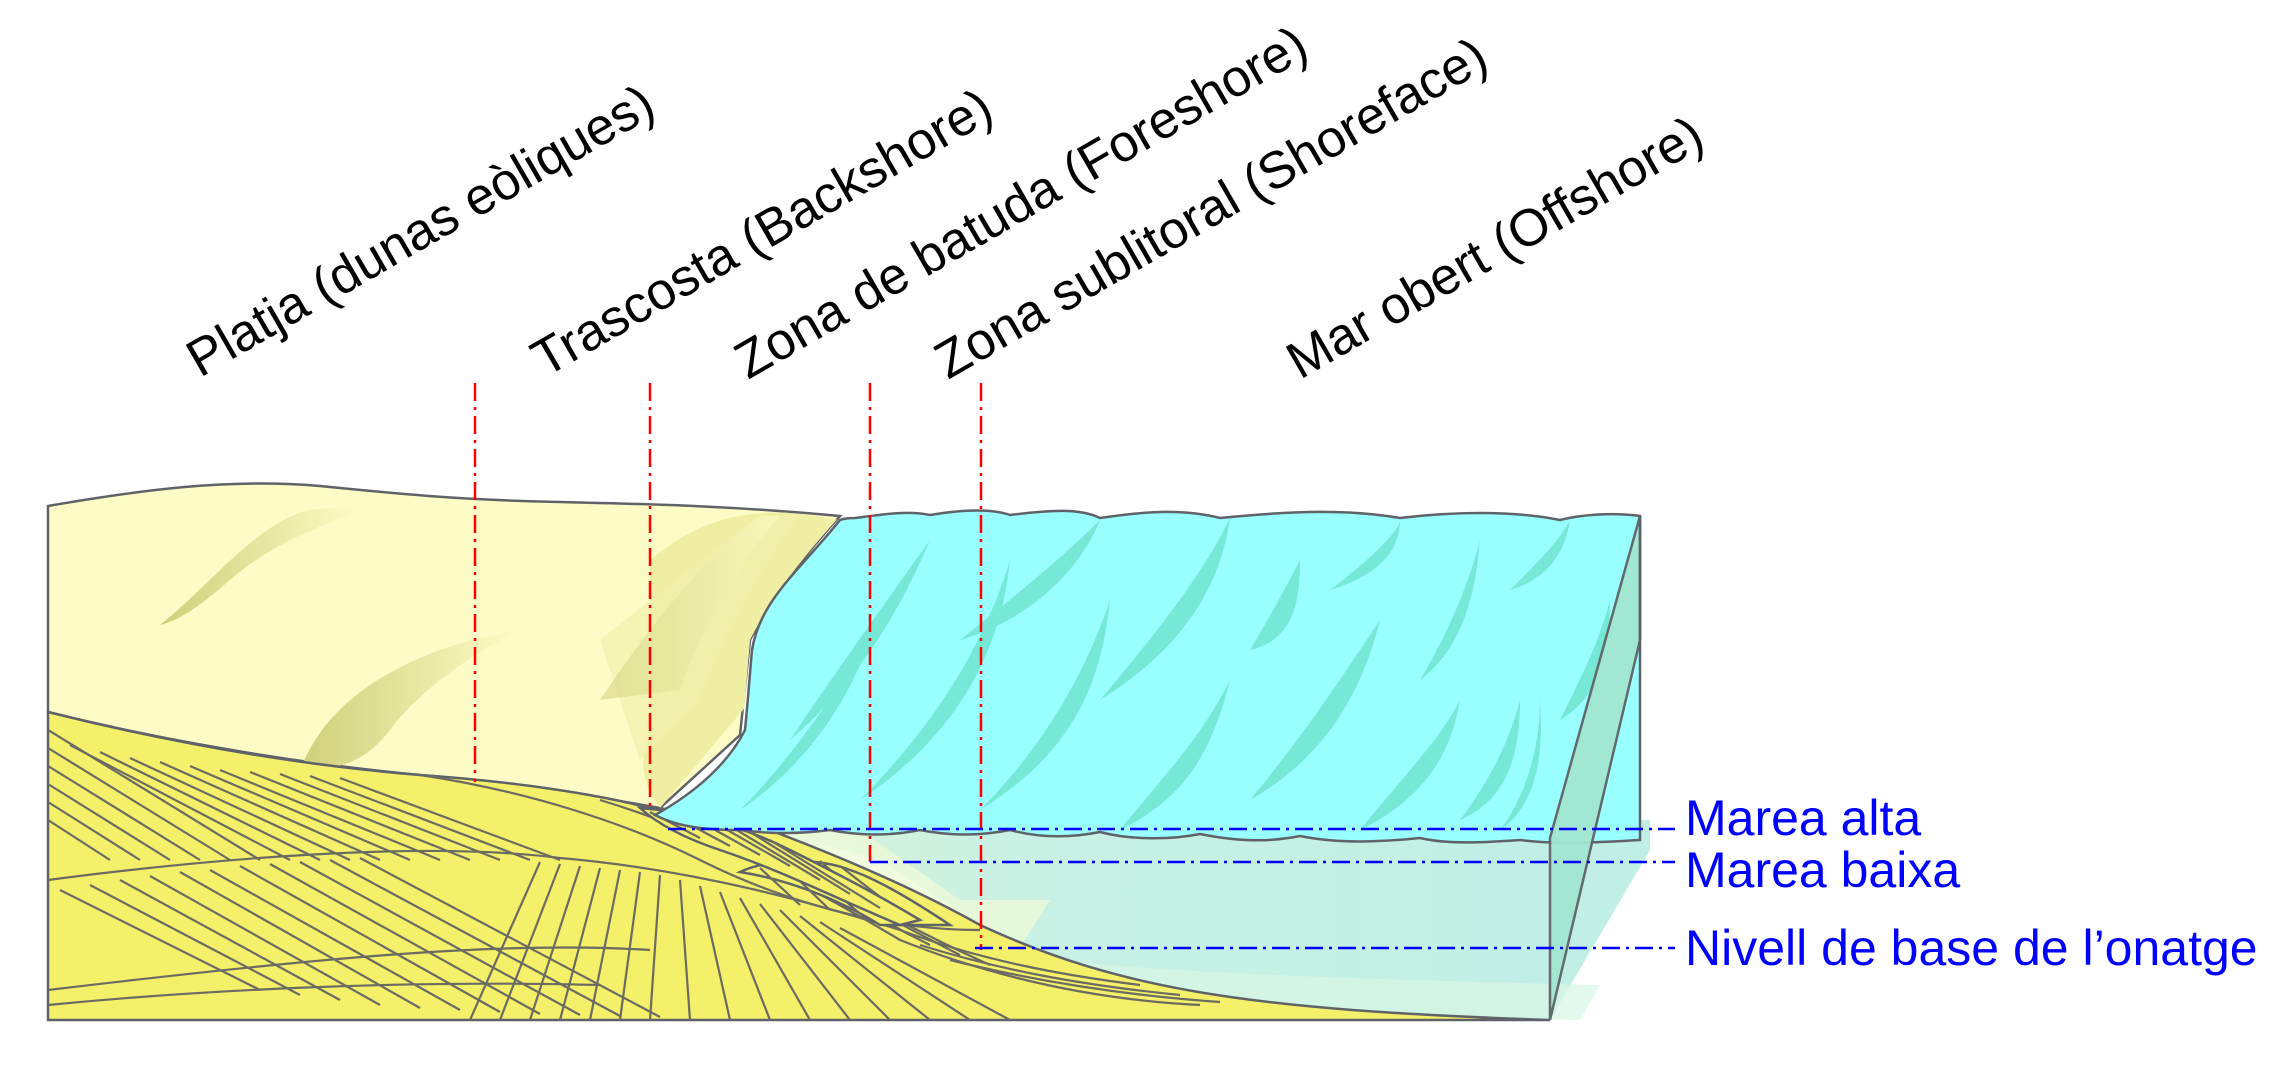  Describe the element at coordinates (1971, 948) in the screenshot. I see `label-nivell-base: Nivell de base de l’onatge` at that location.